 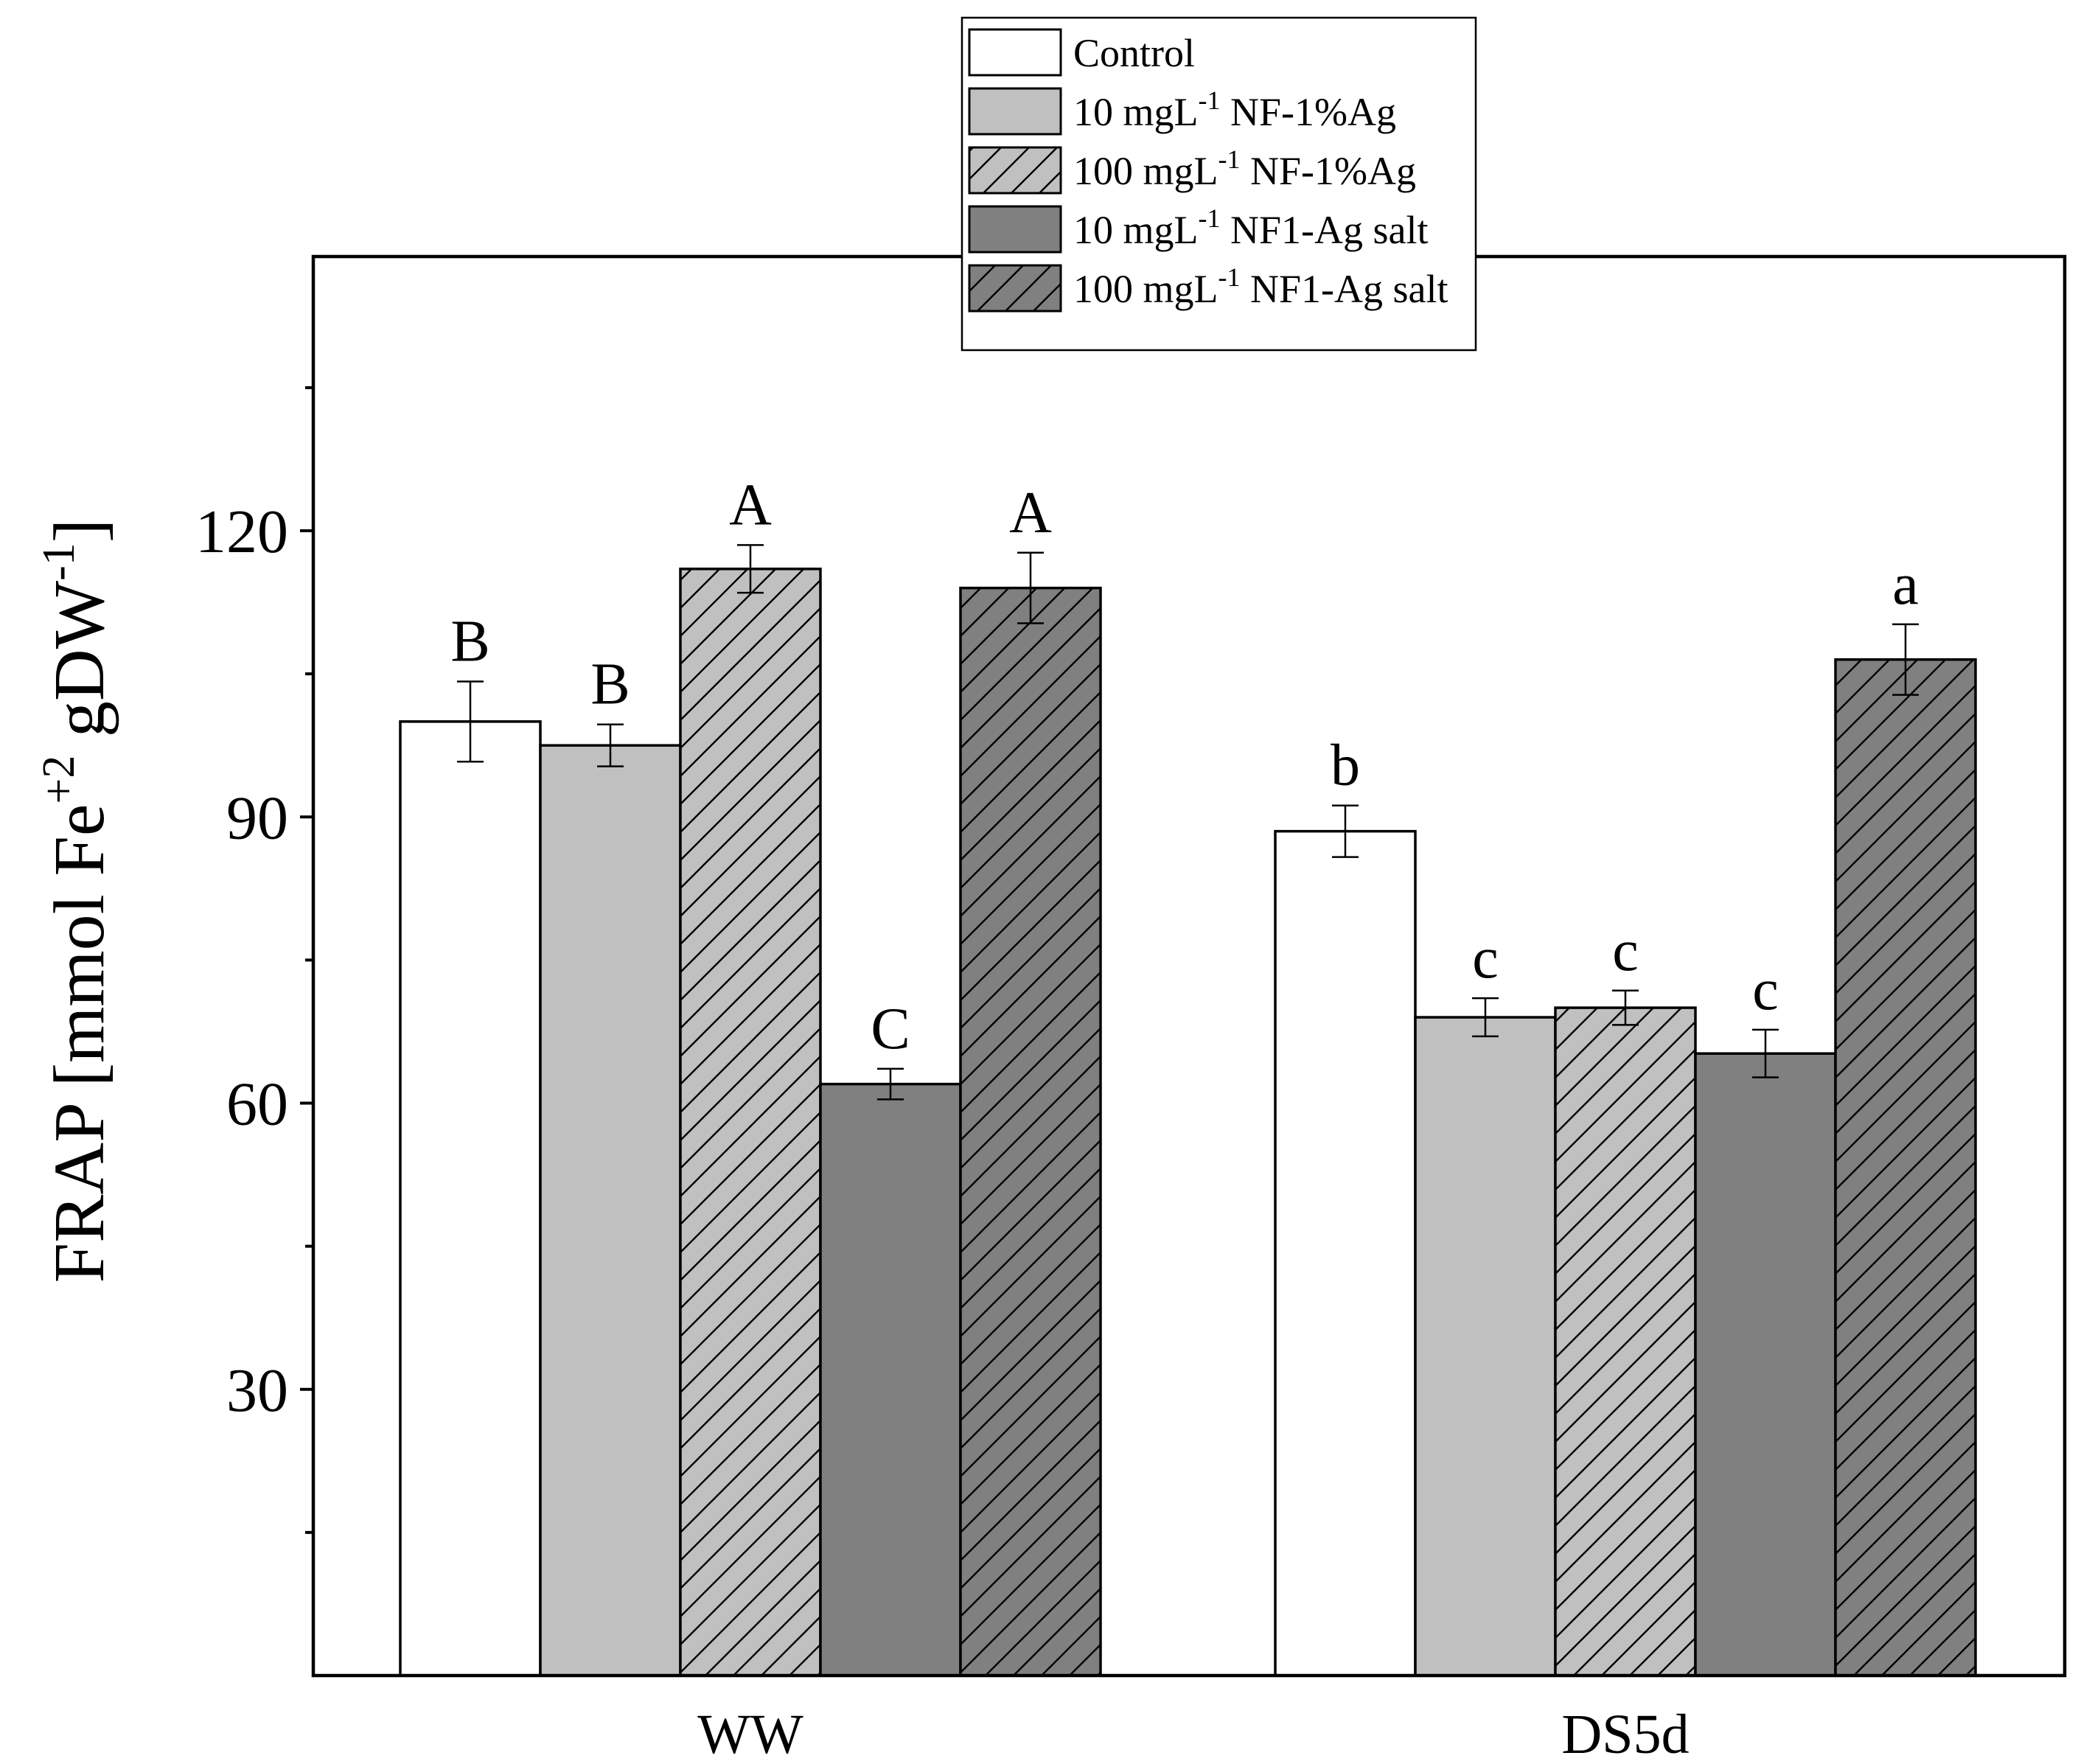 What do you see at coordinates (890, 1379) in the screenshot?
I see `bar-ww-10-mgl-1-nf1-ag-salt` at bounding box center [890, 1379].